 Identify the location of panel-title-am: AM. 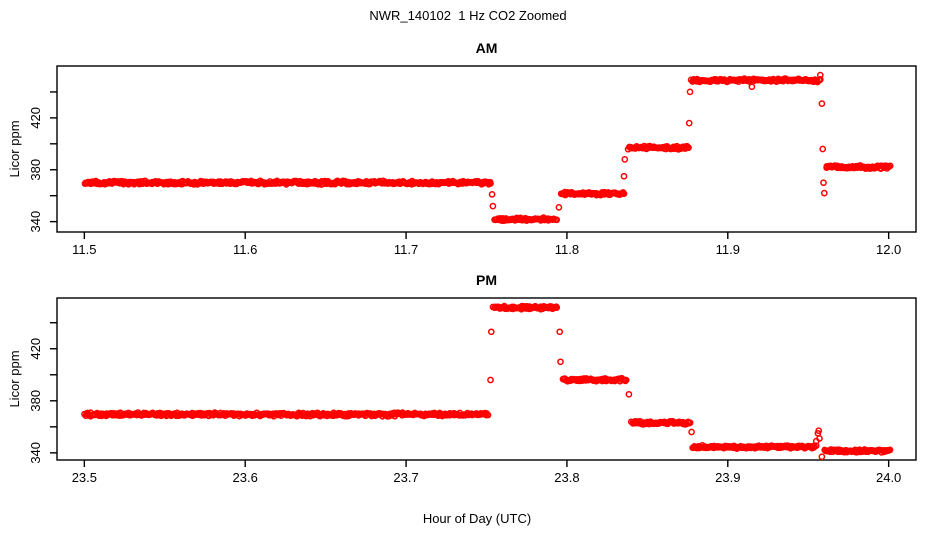
(486, 48).